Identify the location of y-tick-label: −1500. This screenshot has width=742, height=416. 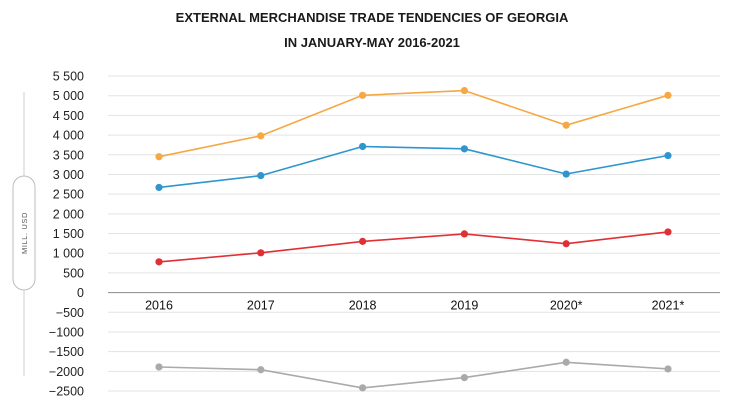
(66, 352).